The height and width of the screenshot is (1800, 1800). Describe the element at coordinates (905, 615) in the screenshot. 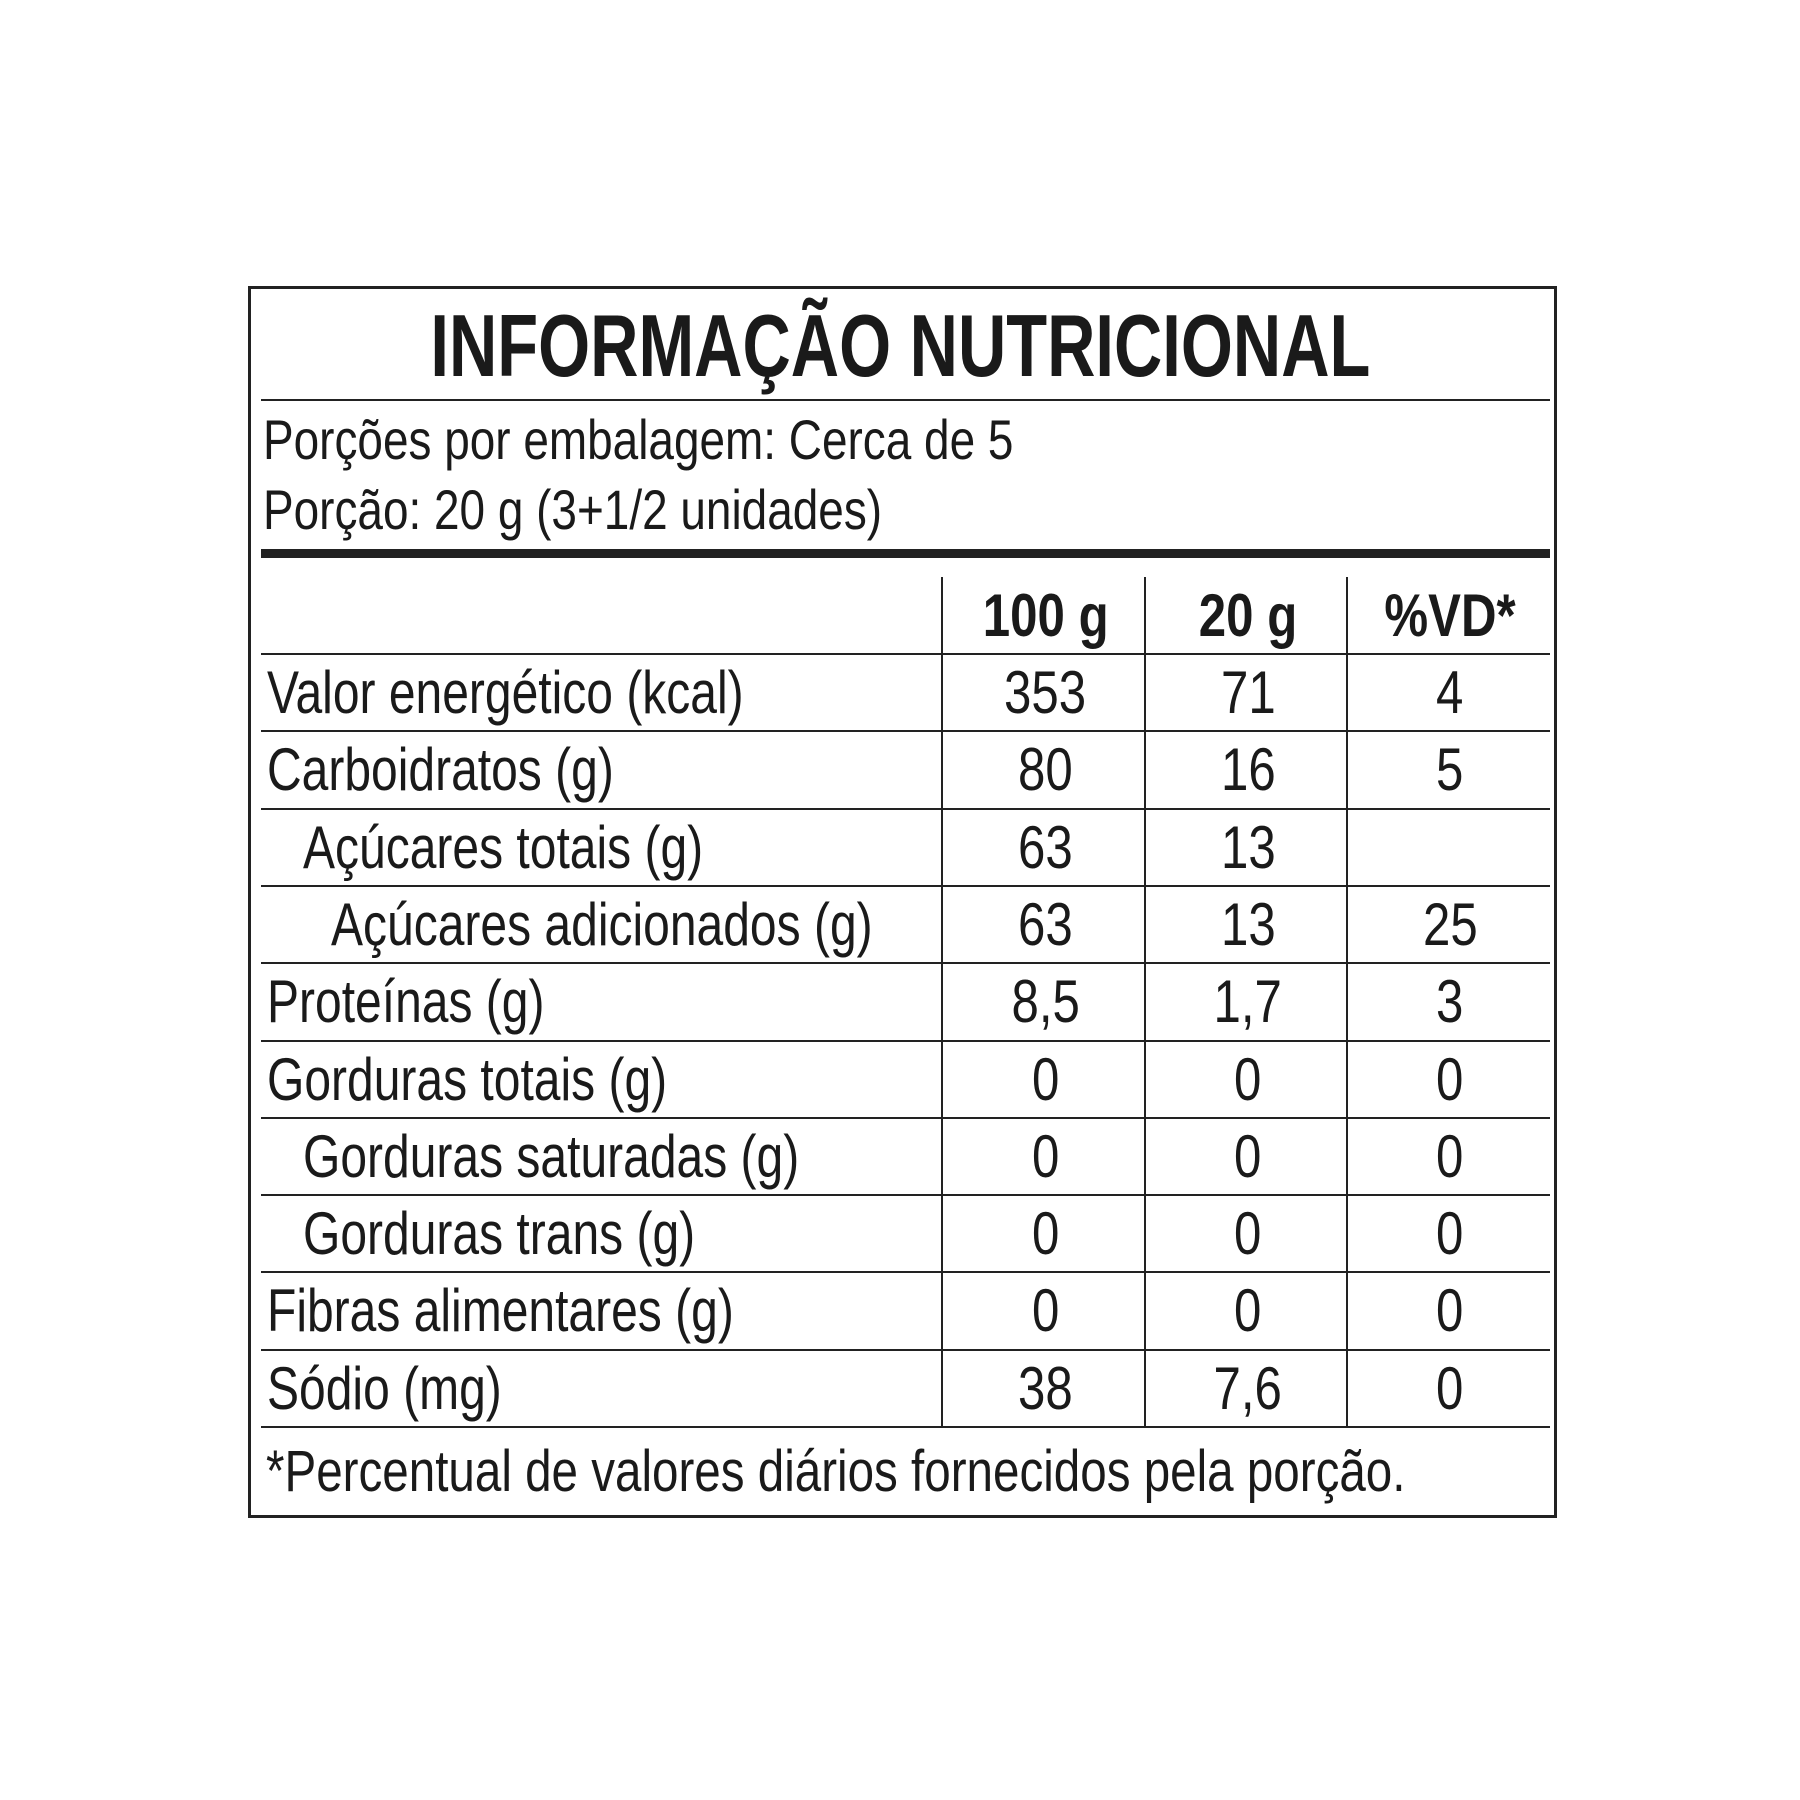

I see `table-header: 100 g 20 g %VD*` at that location.